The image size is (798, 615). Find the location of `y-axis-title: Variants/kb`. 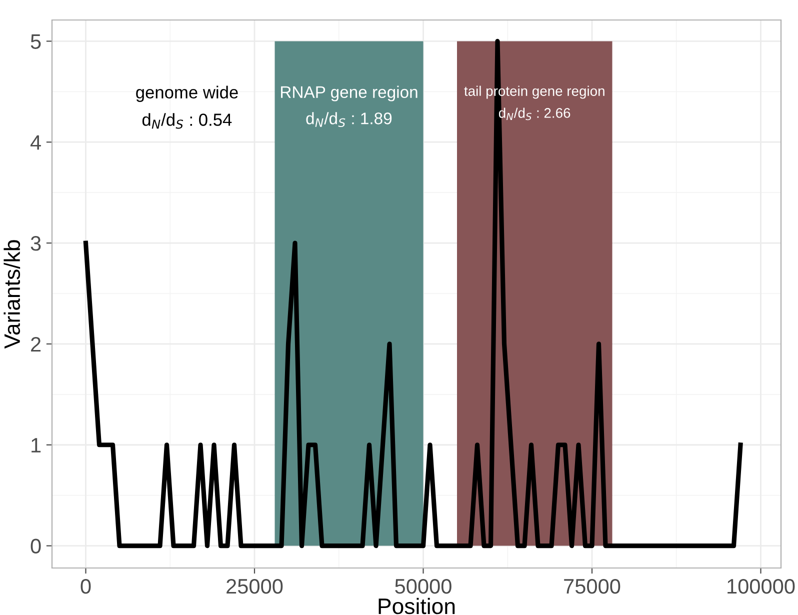

y-axis-title: Variants/kb is located at coordinates (12, 294).